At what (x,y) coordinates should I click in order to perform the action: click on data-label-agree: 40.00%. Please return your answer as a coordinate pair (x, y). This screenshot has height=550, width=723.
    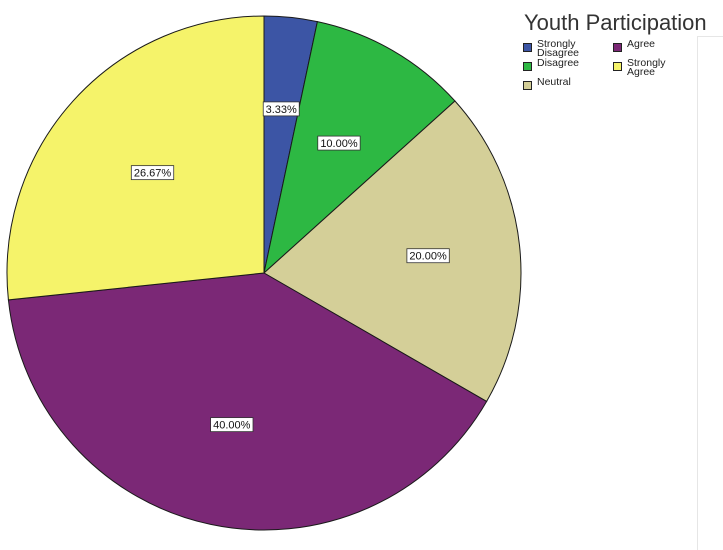
    Looking at the image, I should click on (232, 425).